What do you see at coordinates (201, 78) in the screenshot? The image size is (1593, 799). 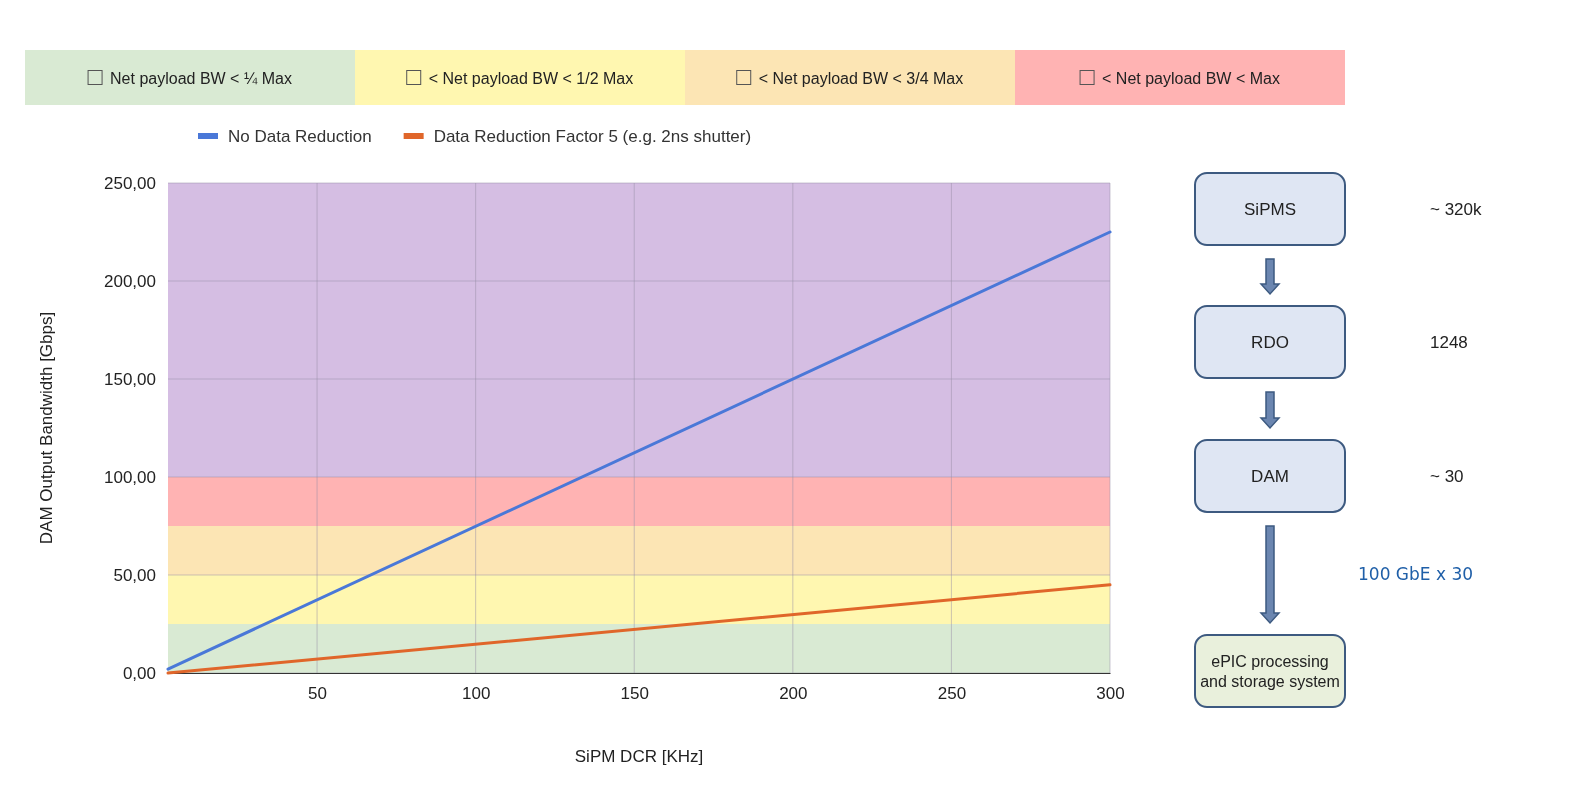 I see `legend-label: Net payload BW < ¼ Max` at bounding box center [201, 78].